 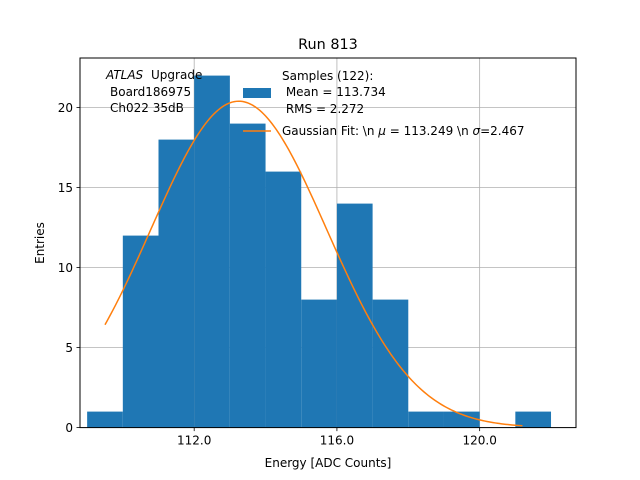 I want to click on chart-title: Run 813, so click(x=328, y=45).